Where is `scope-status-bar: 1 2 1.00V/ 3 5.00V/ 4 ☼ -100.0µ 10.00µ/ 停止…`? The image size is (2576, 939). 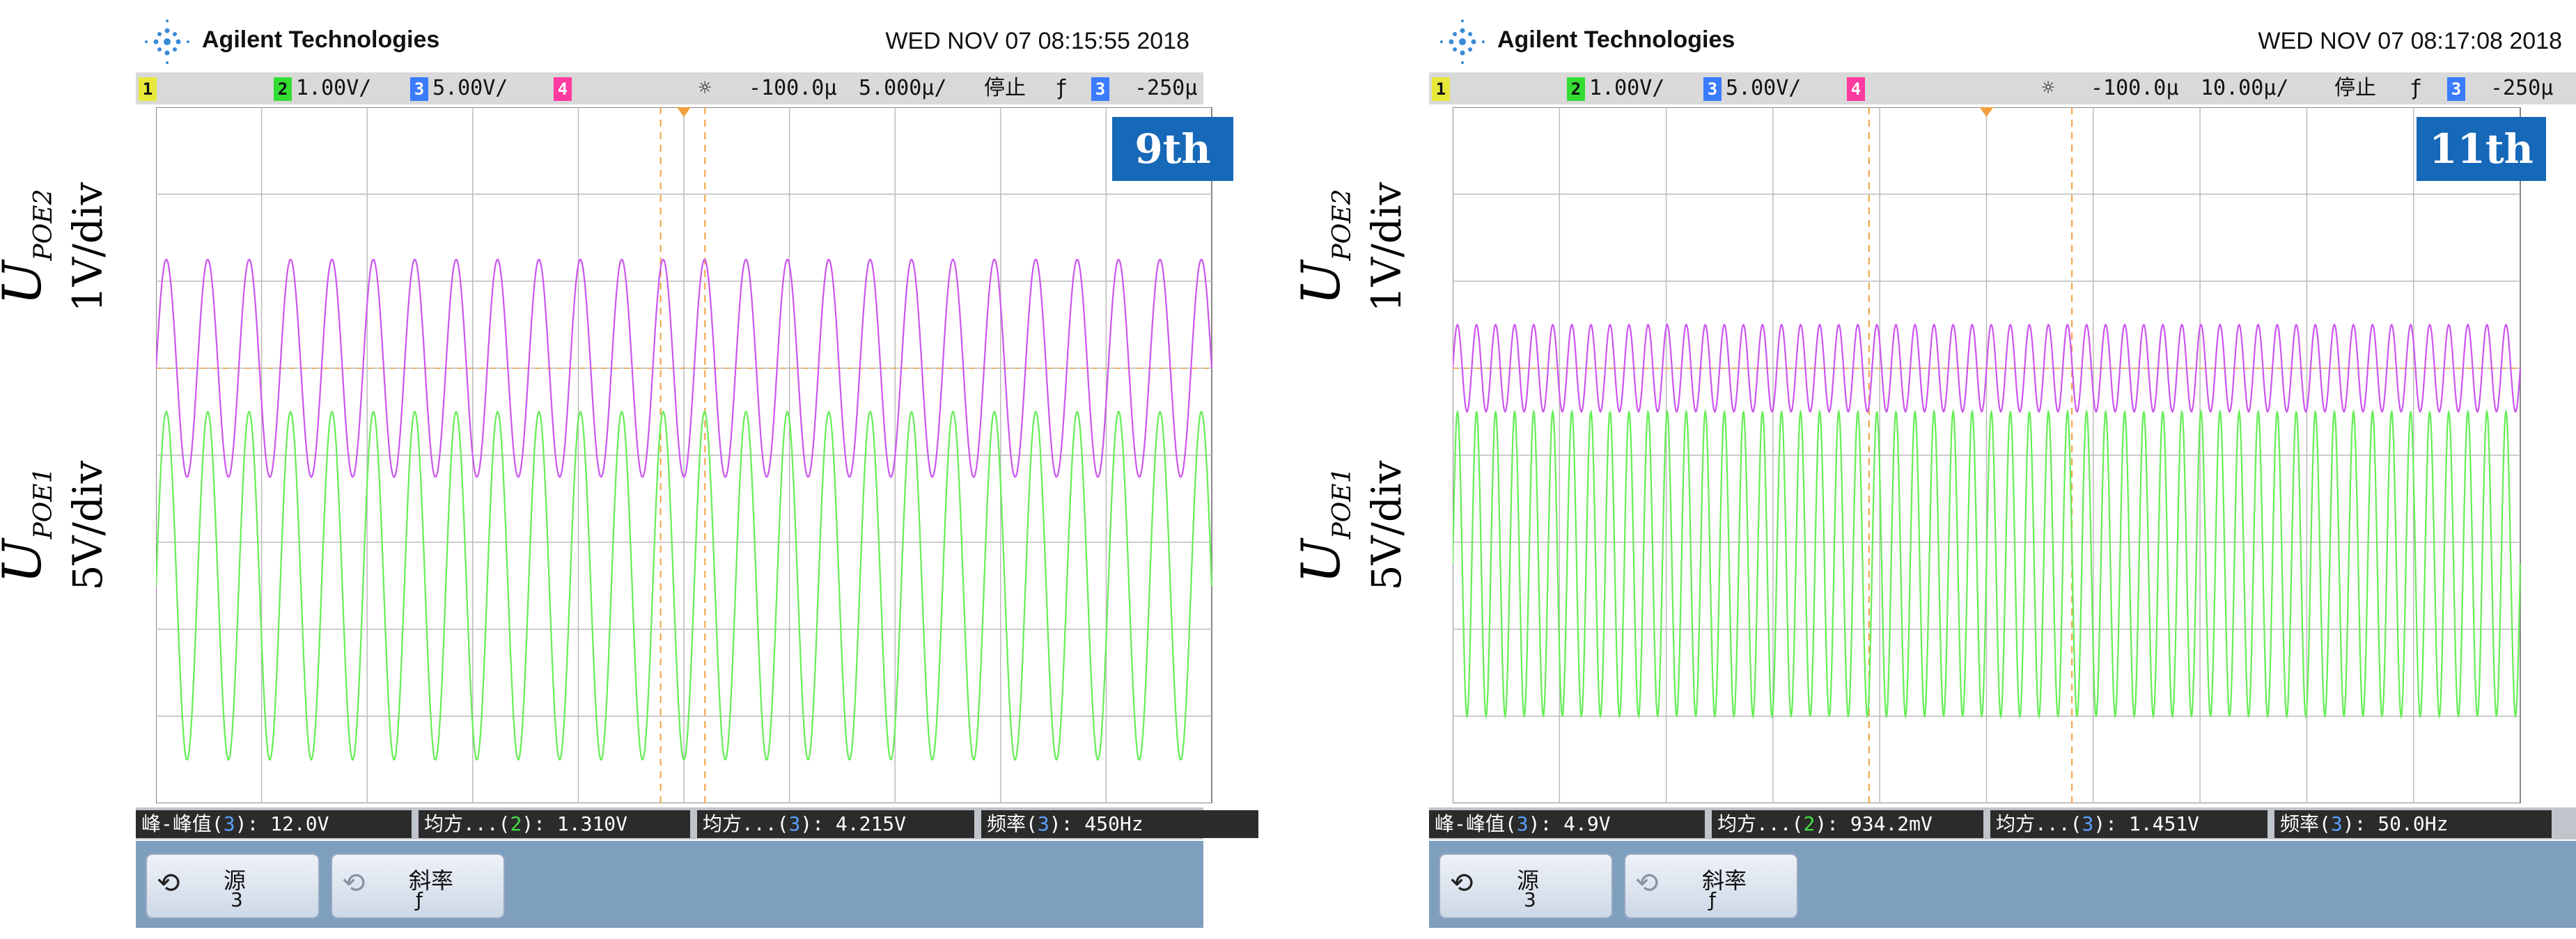 scope-status-bar: 1 2 1.00V/ 3 5.00V/ 4 ☼ -100.0µ 10.00µ/ 停止… is located at coordinates (2002, 88).